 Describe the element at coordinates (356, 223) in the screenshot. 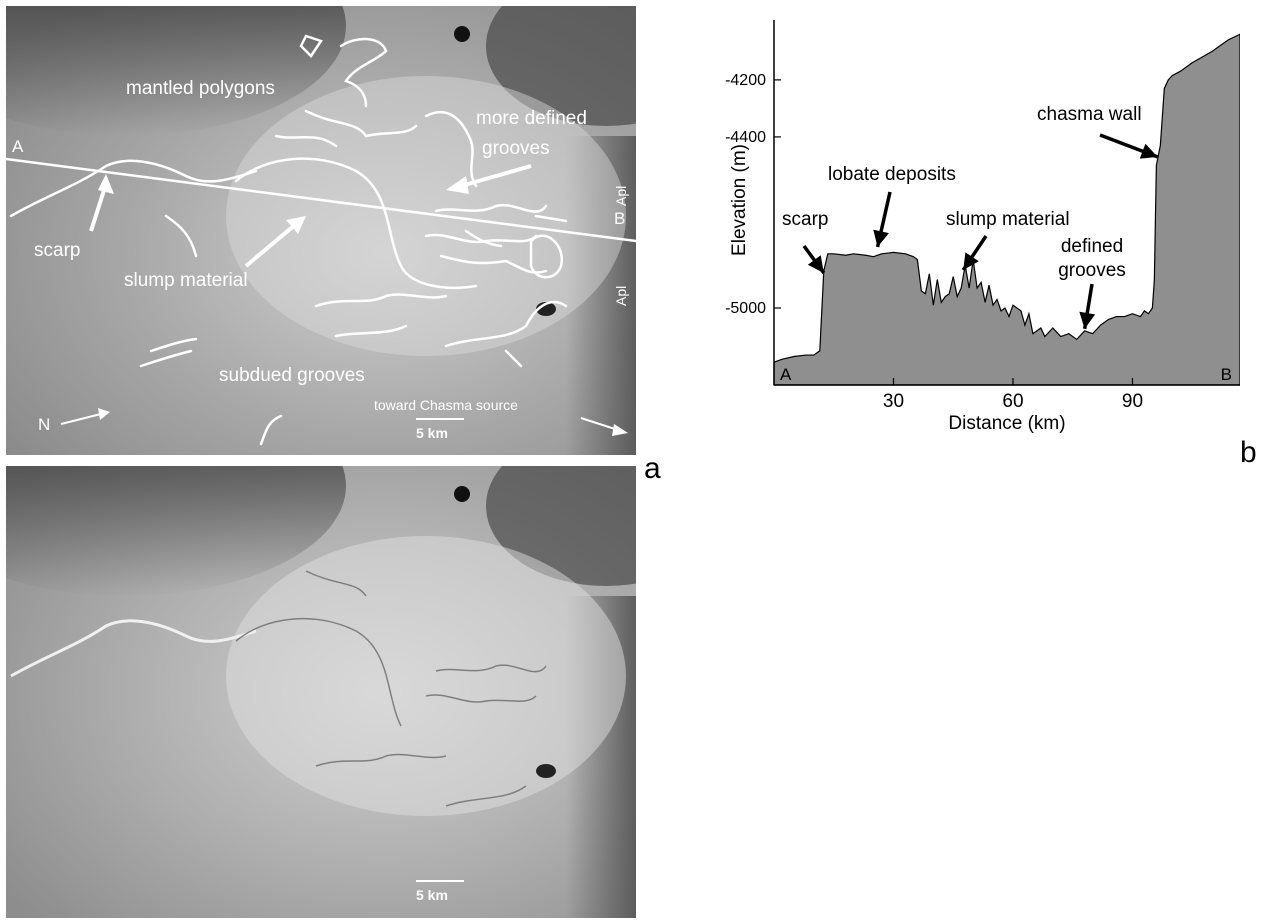

I see `slump-boundary` at that location.